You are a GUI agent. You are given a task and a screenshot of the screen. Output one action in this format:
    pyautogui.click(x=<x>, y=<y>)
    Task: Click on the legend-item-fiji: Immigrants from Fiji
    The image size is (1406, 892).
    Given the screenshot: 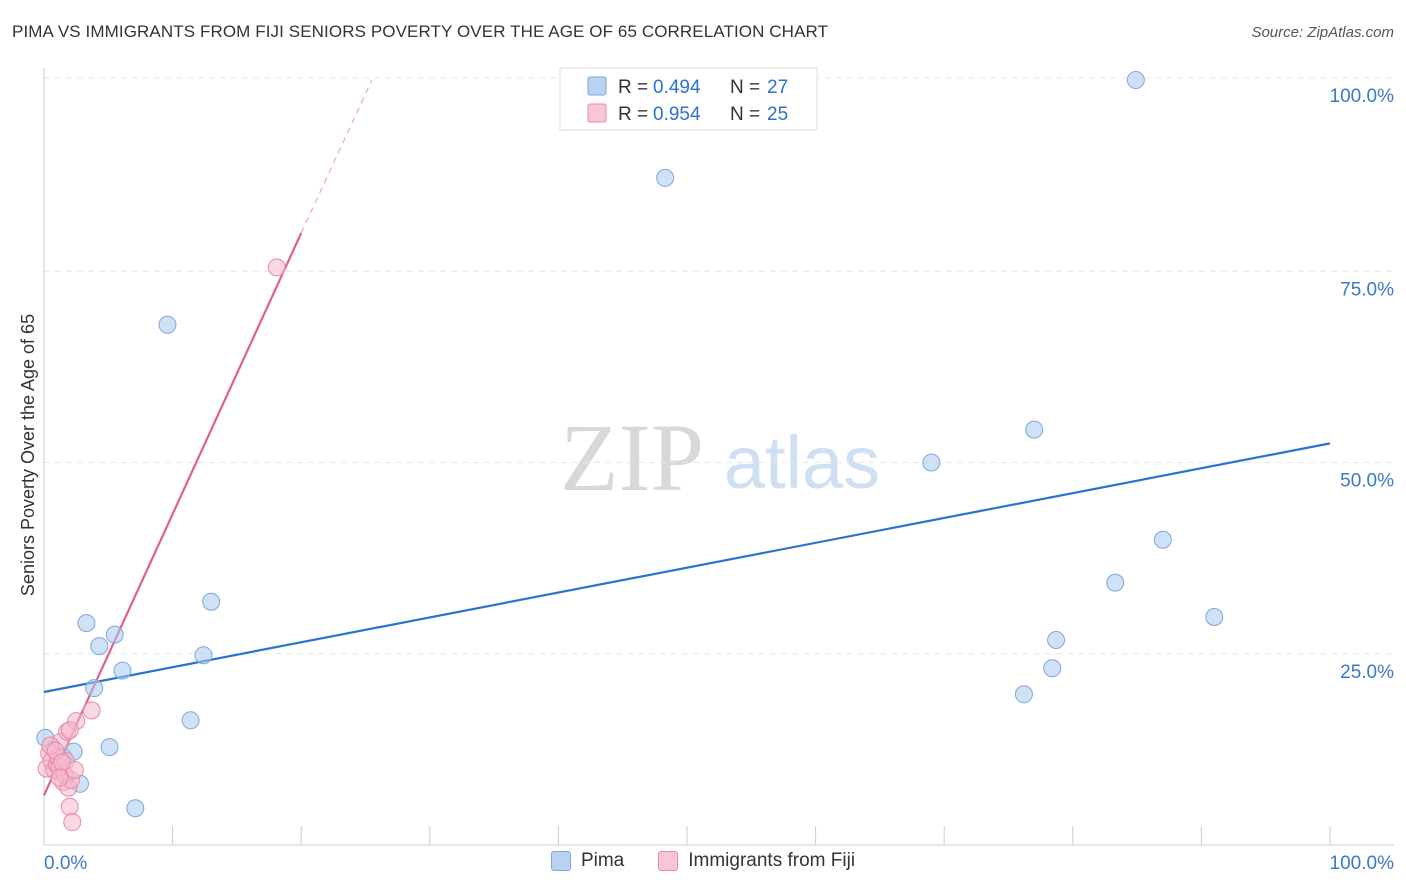 What is the action you would take?
    pyautogui.click(x=756, y=861)
    